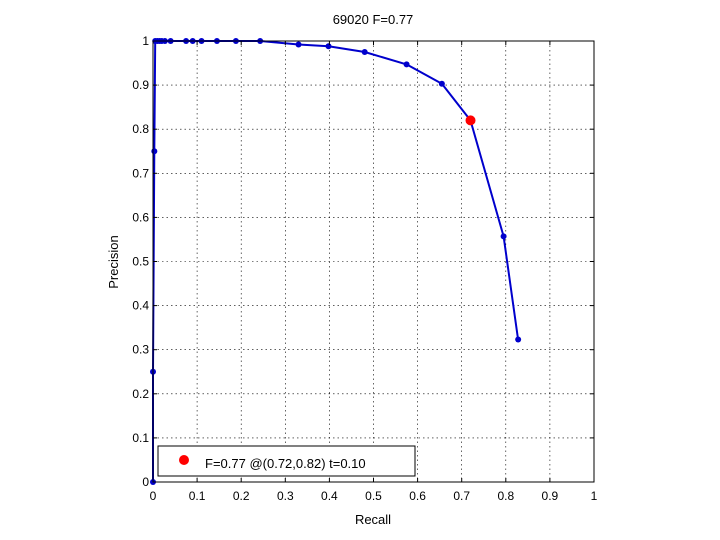 This screenshot has width=720, height=540. What do you see at coordinates (140, 173) in the screenshot?
I see `y-tick-label: 0.7` at bounding box center [140, 173].